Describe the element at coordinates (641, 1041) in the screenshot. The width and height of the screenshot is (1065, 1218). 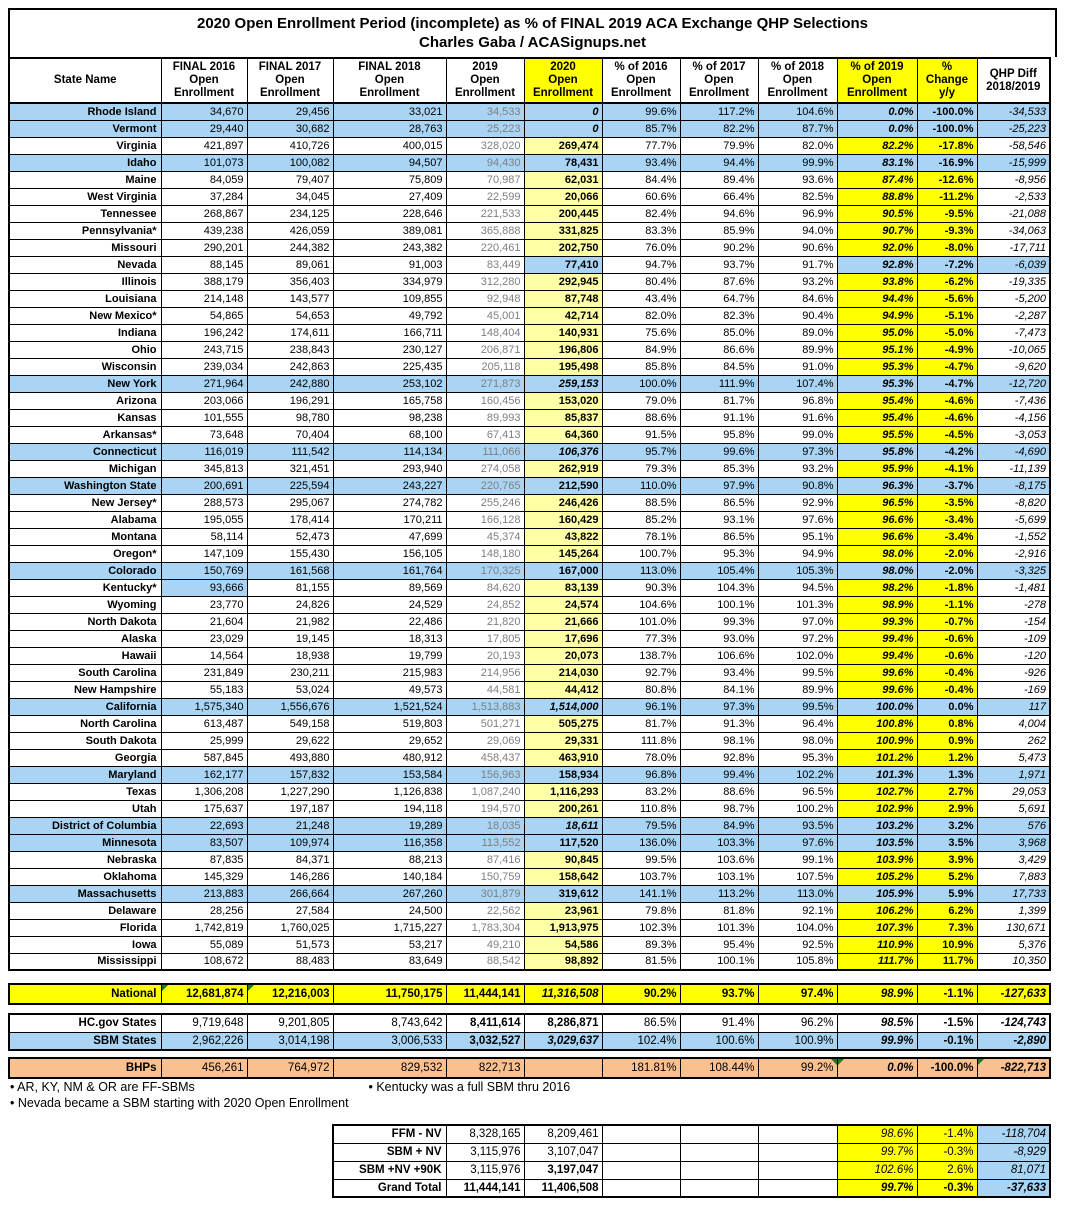
I see `cell-p2016: 102.4%` at that location.